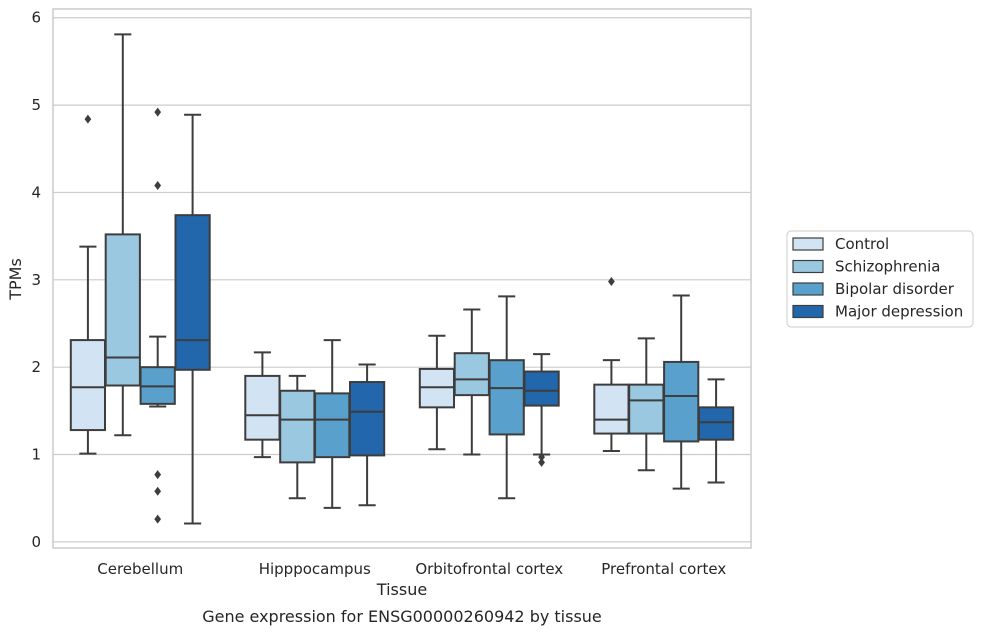 The image size is (983, 634). I want to click on y-tick-labels: 0 1 2 3 4 5 6, so click(36, 280).